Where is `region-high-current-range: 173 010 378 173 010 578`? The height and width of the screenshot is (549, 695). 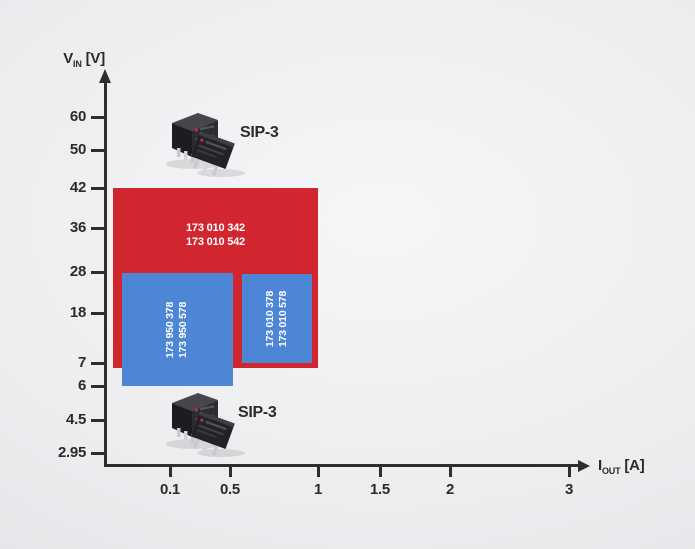 region-high-current-range: 173 010 378 173 010 578 is located at coordinates (277, 318).